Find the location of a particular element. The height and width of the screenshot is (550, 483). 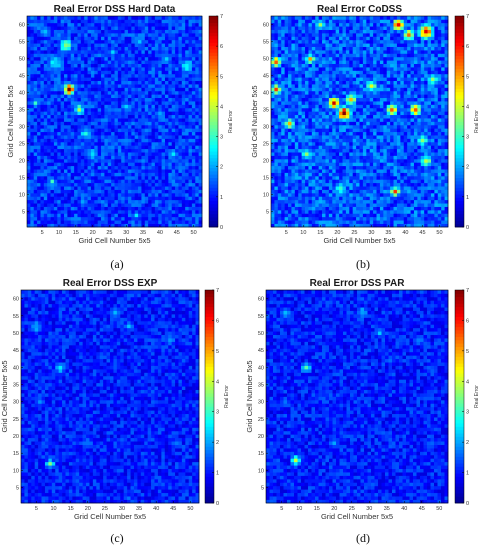

colorbar-tick-label: 0 is located at coordinates (221, 228).